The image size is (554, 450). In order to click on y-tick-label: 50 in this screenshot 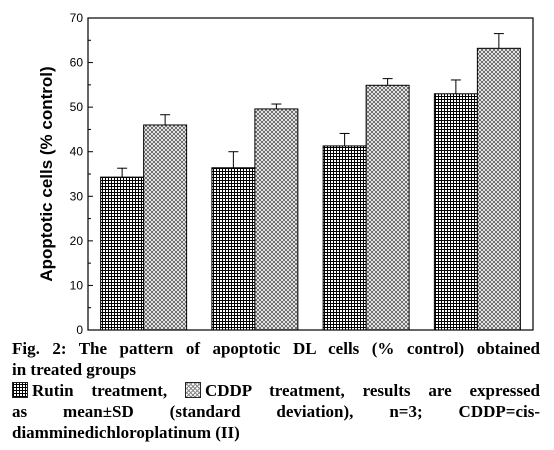, I will do `click(77, 107)`.